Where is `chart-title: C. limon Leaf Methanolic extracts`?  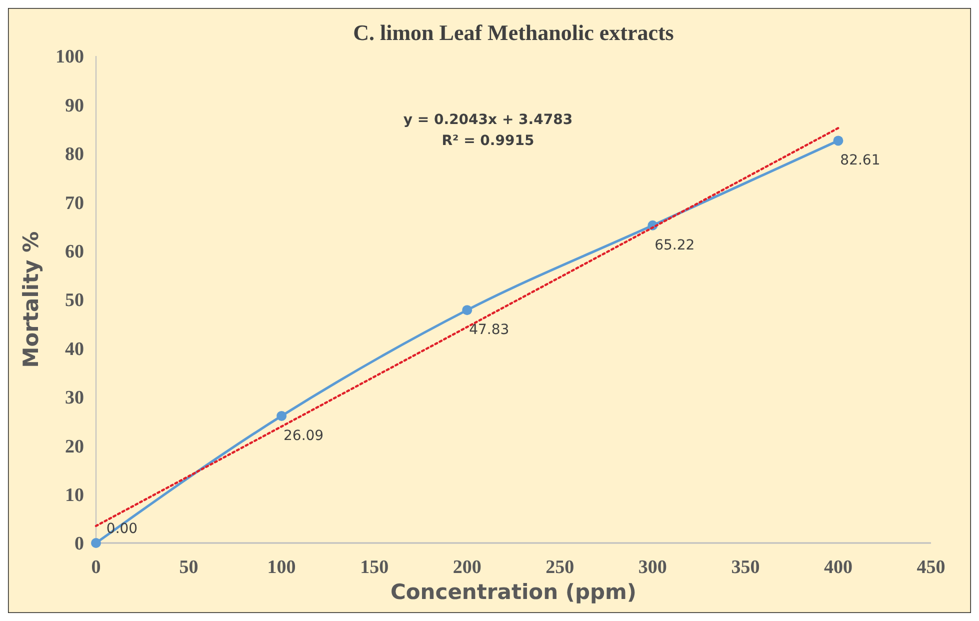 chart-title: C. limon Leaf Methanolic extracts is located at coordinates (513, 32).